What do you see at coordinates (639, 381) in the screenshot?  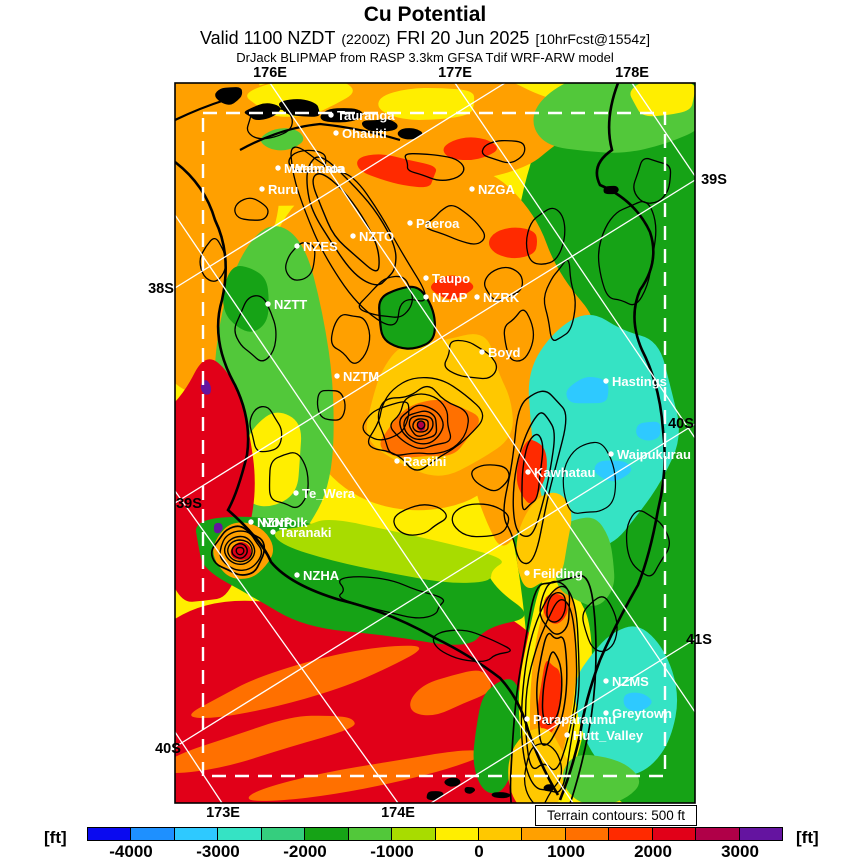 I see `site-label: Hastings` at bounding box center [639, 381].